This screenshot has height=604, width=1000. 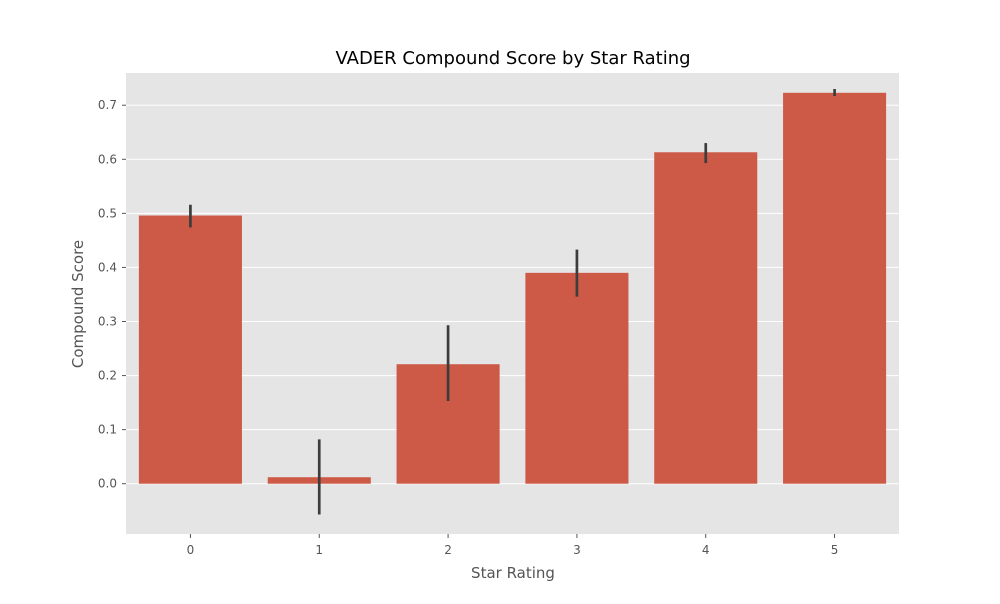 I want to click on y-tick-label-5: 0.5, so click(x=107, y=213).